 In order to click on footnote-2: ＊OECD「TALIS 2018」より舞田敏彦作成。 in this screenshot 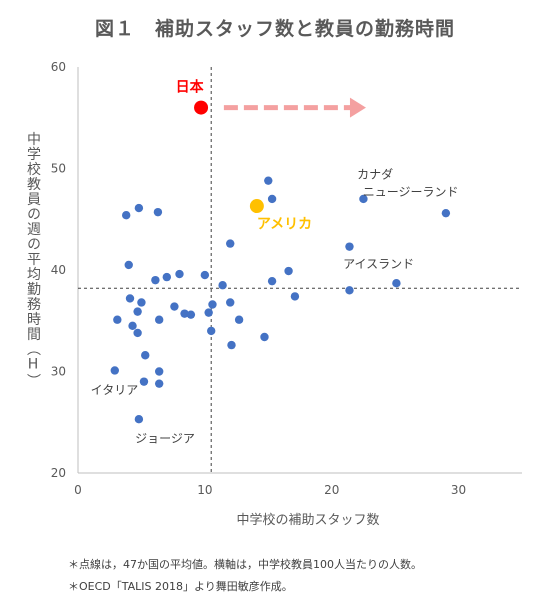, I will do `click(180, 586)`.